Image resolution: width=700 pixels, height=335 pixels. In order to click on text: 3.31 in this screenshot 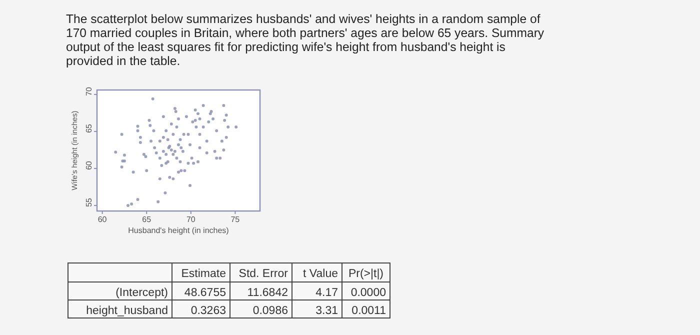, I will do `click(327, 311)`.